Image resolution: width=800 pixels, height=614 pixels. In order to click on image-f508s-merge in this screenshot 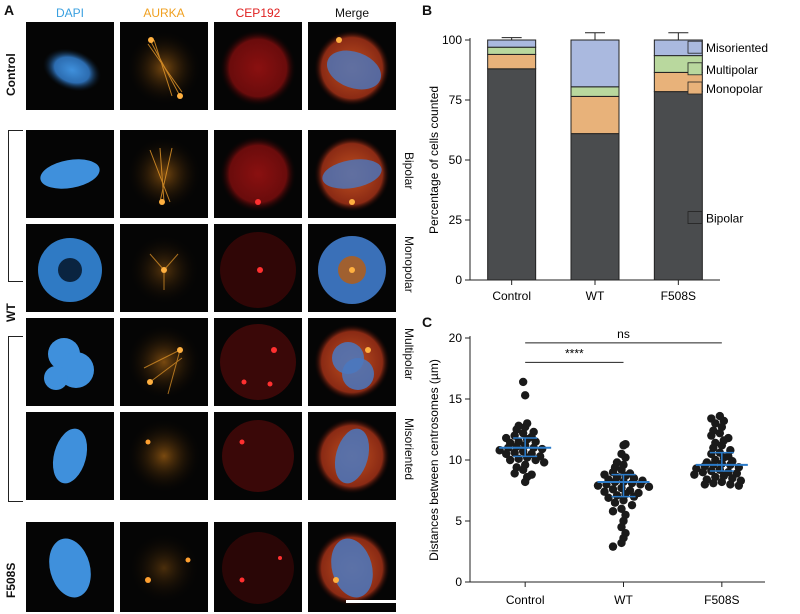, I will do `click(352, 567)`.